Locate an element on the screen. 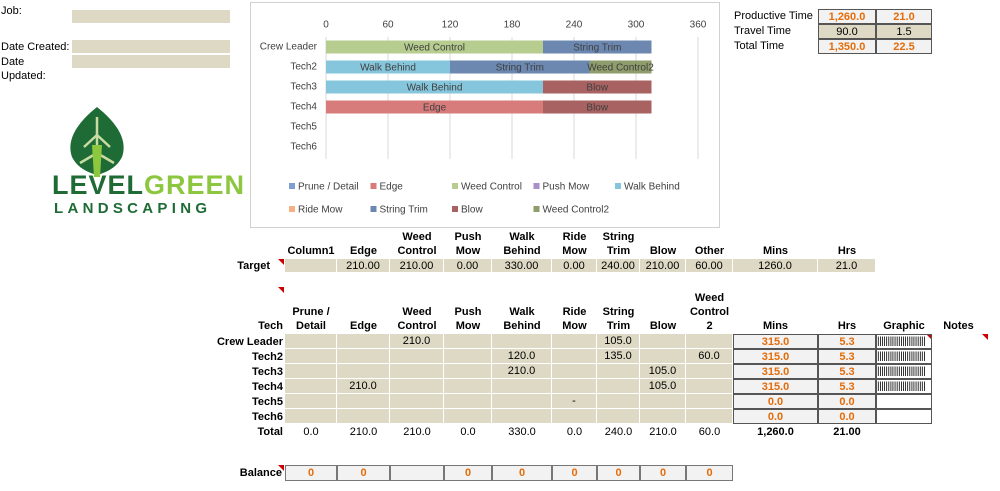 This screenshot has width=1000, height=491. column-header: Push Mow is located at coordinates (468, 319).